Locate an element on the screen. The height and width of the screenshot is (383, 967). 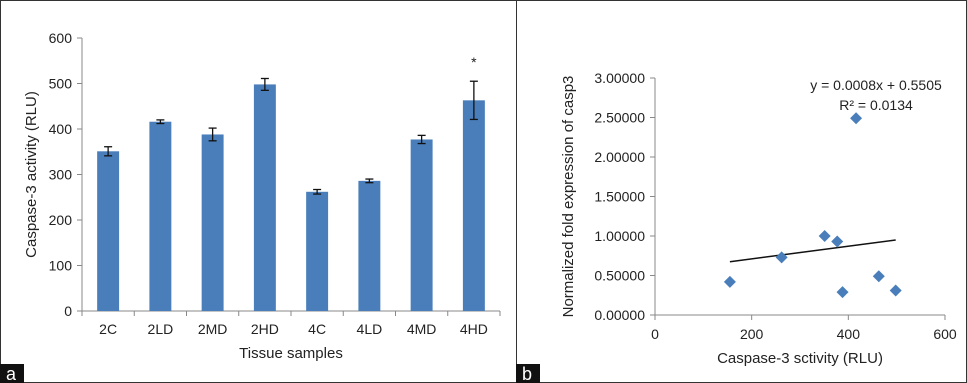
y-tick-label: 1.00000 is located at coordinates (619, 236).